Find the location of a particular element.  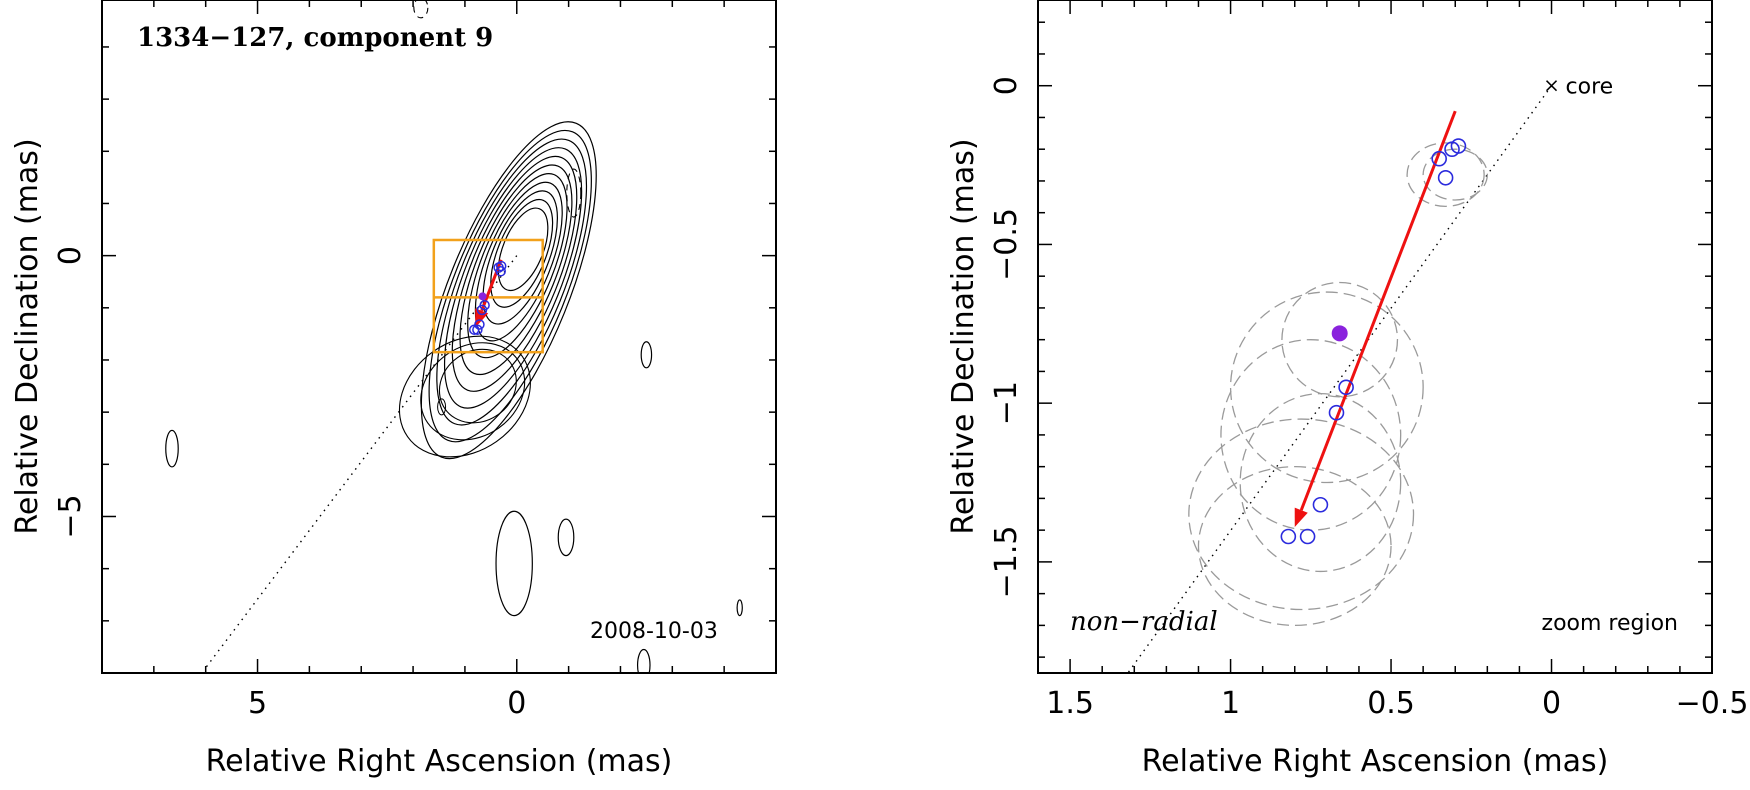

left-y-axis-label: Relative Declination (mas) is located at coordinates (27, 336).